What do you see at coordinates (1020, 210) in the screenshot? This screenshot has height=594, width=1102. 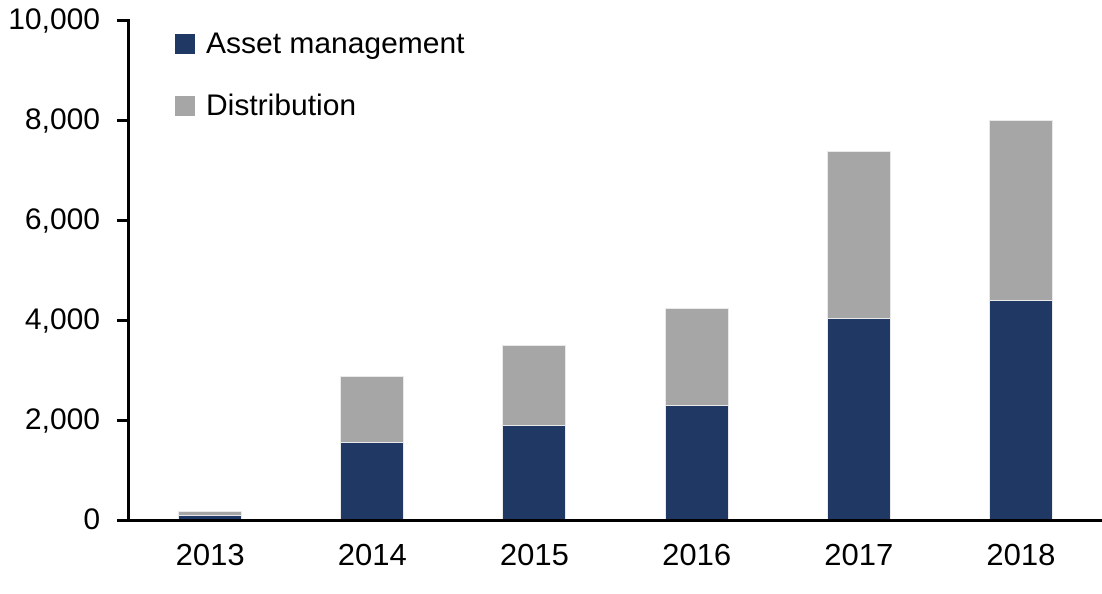 I see `bar-segment-2018-distribution` at bounding box center [1020, 210].